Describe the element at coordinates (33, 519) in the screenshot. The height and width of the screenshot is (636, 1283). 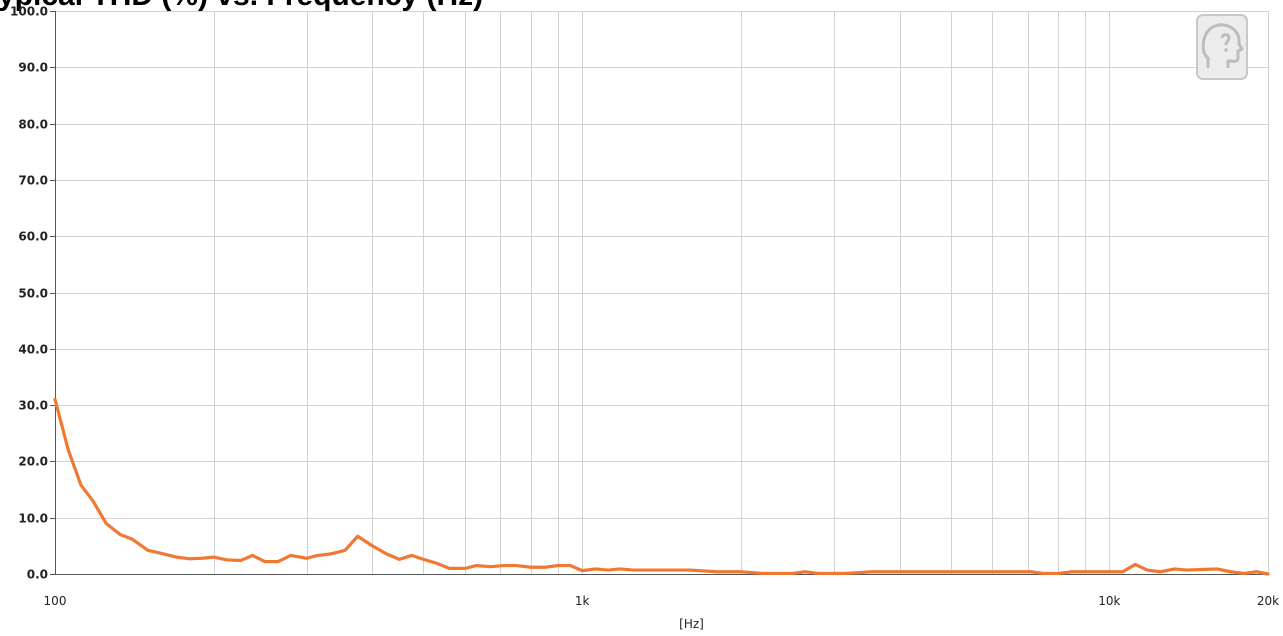
I see `y-tick-label: 10.0` at that location.